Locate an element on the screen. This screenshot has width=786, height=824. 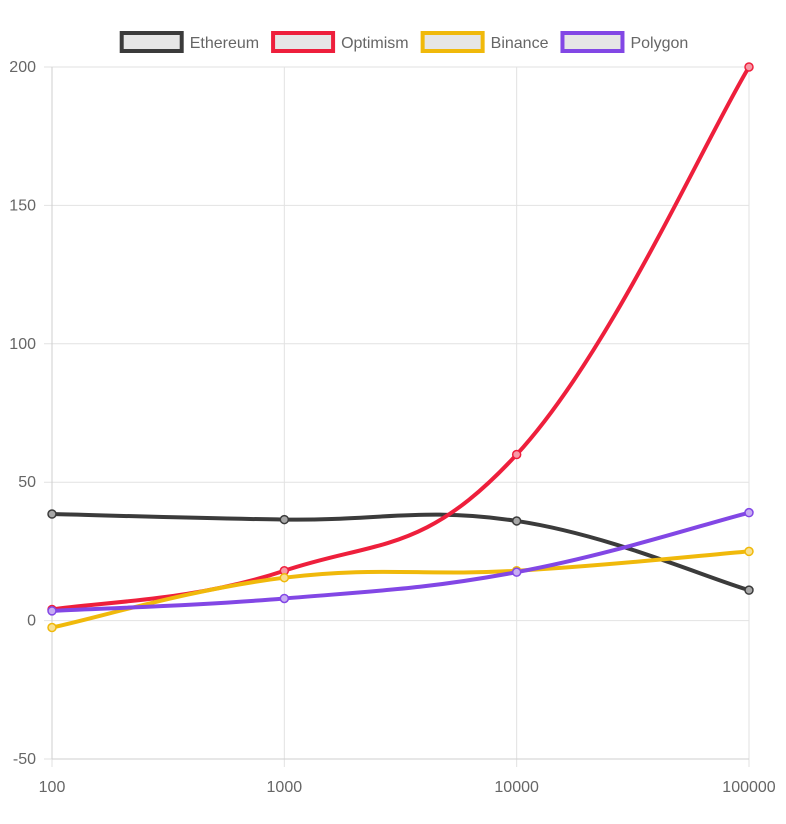
y-tick-label: 0 is located at coordinates (31, 621).